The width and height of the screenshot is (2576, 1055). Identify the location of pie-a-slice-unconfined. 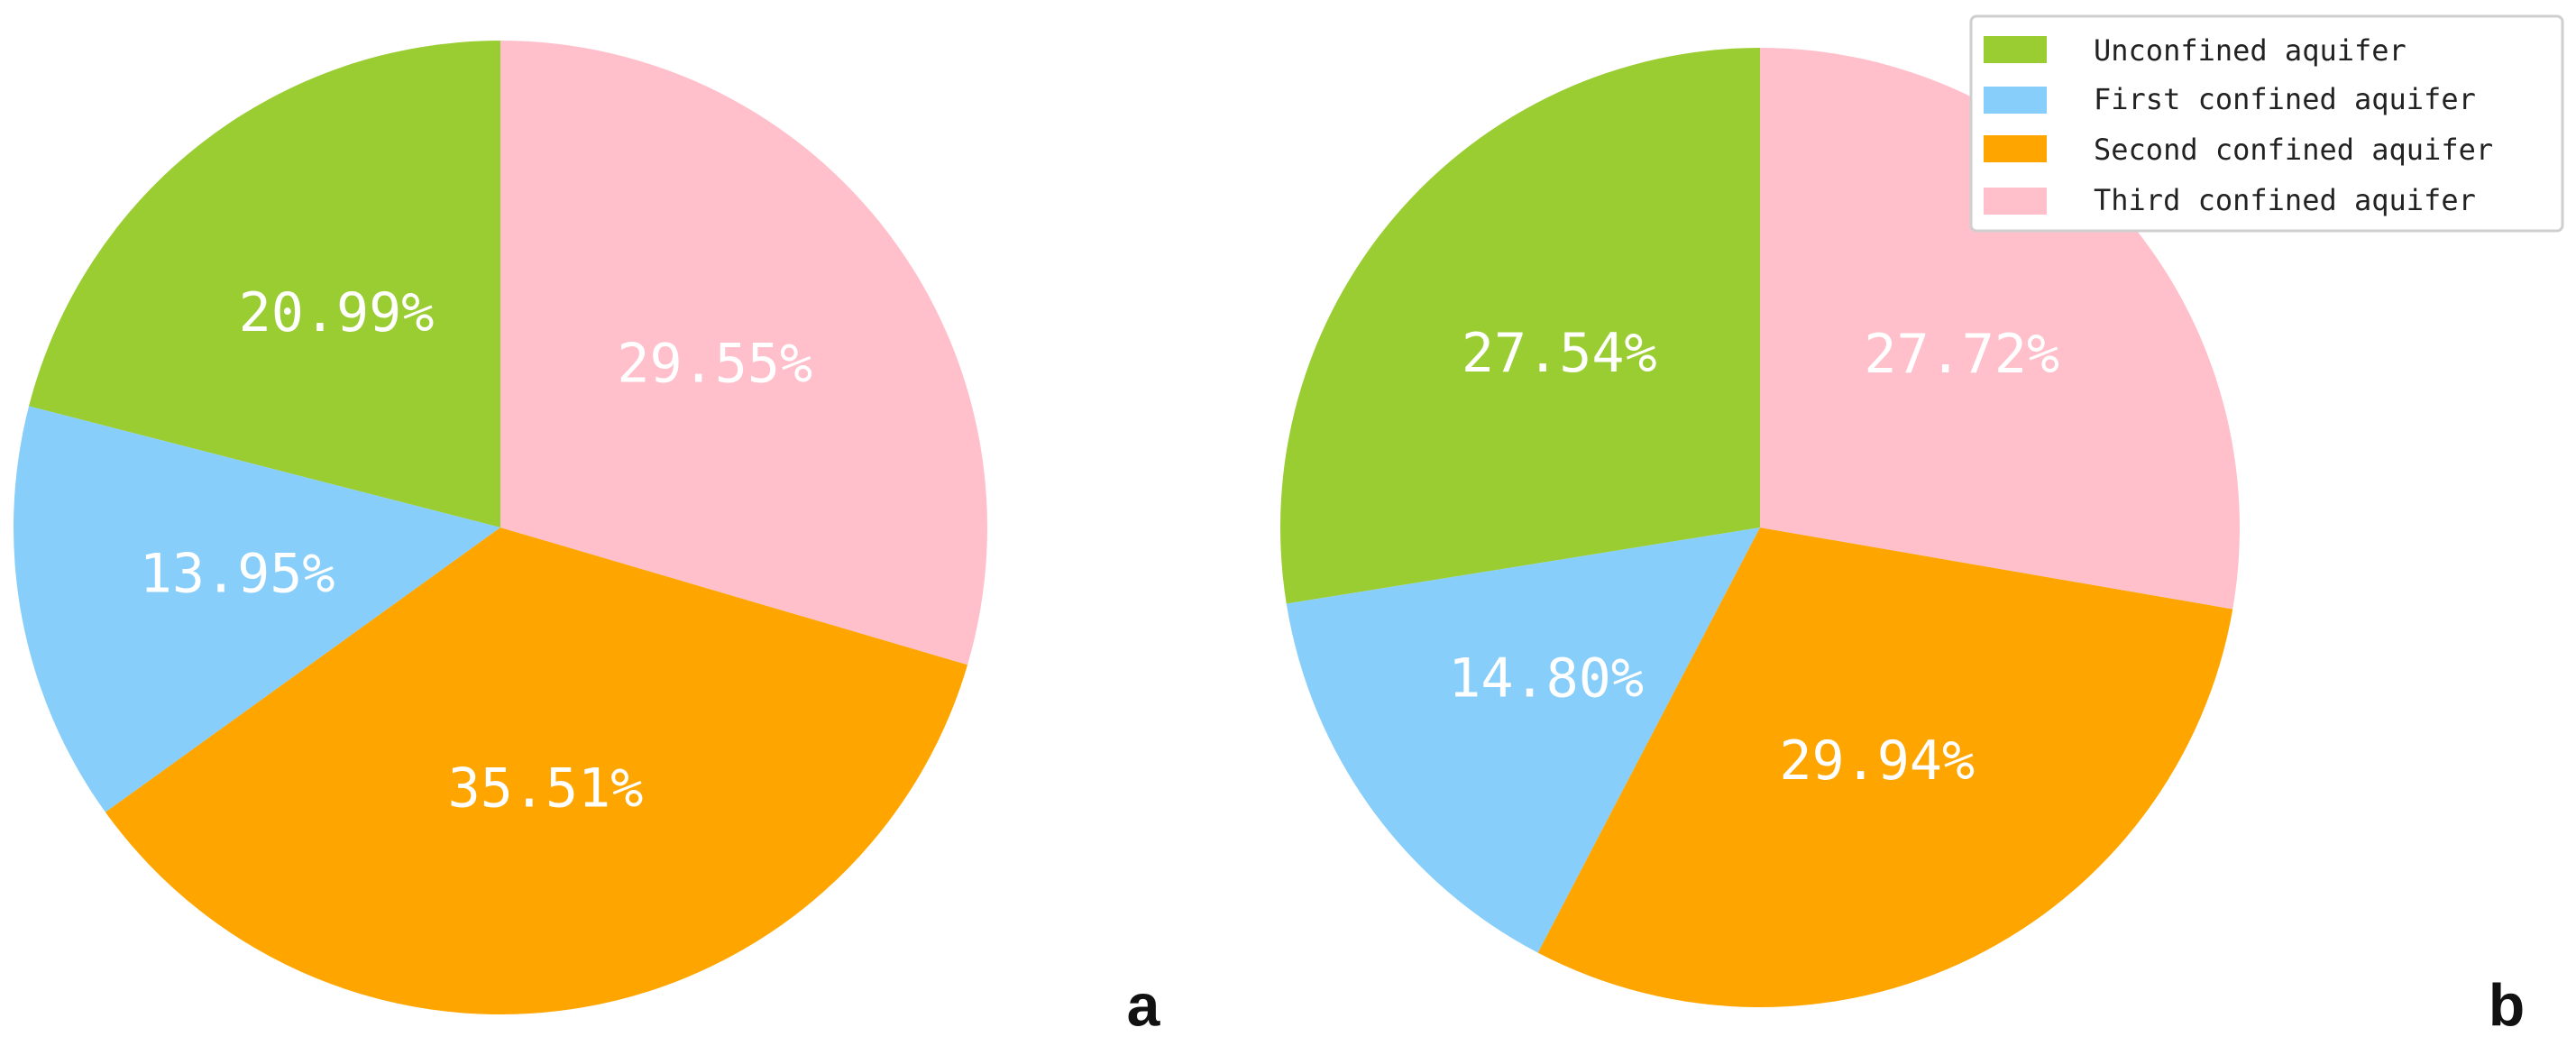
(265, 284).